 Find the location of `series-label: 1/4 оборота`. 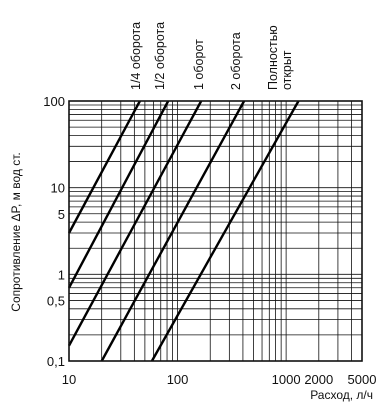

series-label: 1/4 оборота is located at coordinates (136, 56).